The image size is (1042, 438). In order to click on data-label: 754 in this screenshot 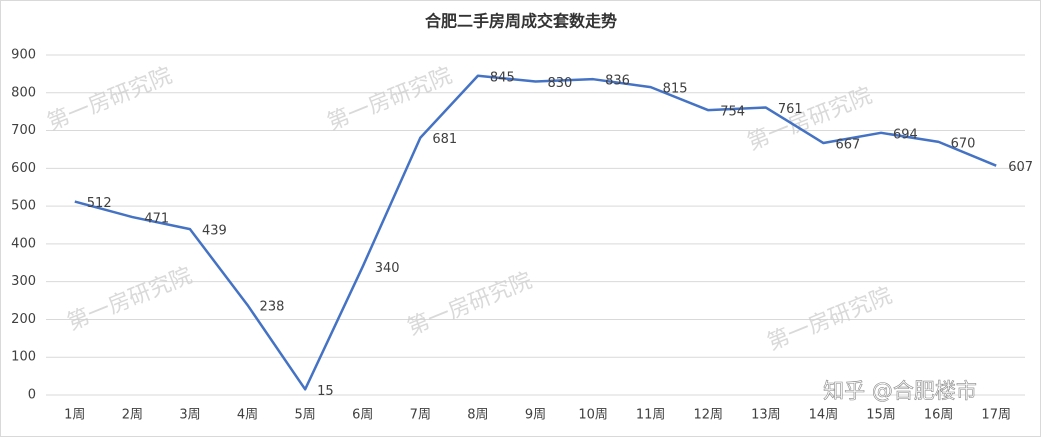, I will do `click(732, 112)`.